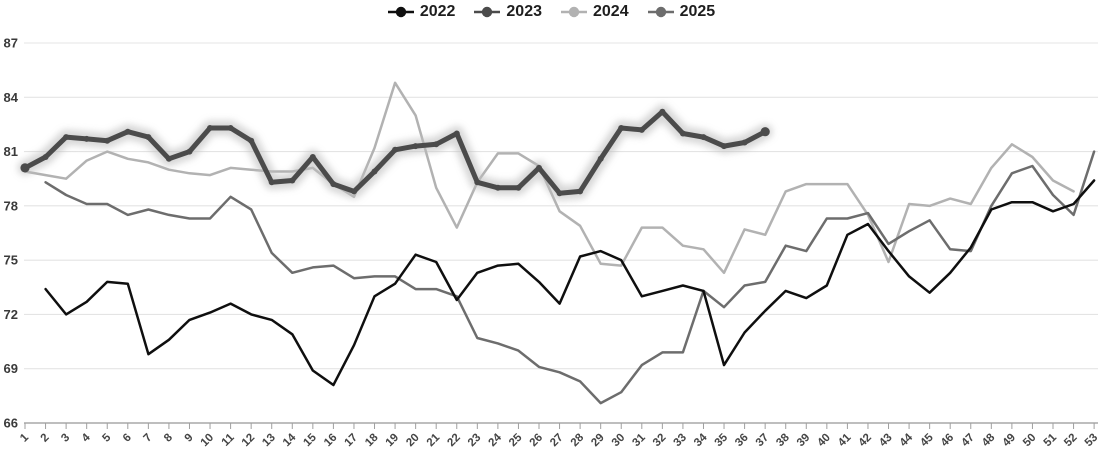 This screenshot has width=1102, height=456. Describe the element at coordinates (1030, 441) in the screenshot. I see `x-tick-label: 50` at that location.